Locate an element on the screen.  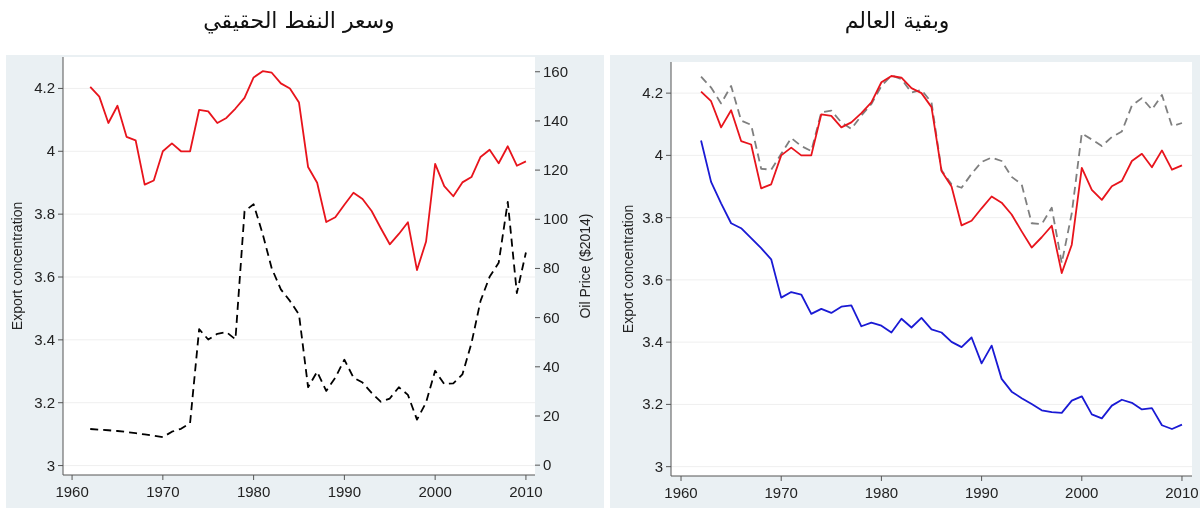
y2-tick-label: 160 is located at coordinates (556, 71).